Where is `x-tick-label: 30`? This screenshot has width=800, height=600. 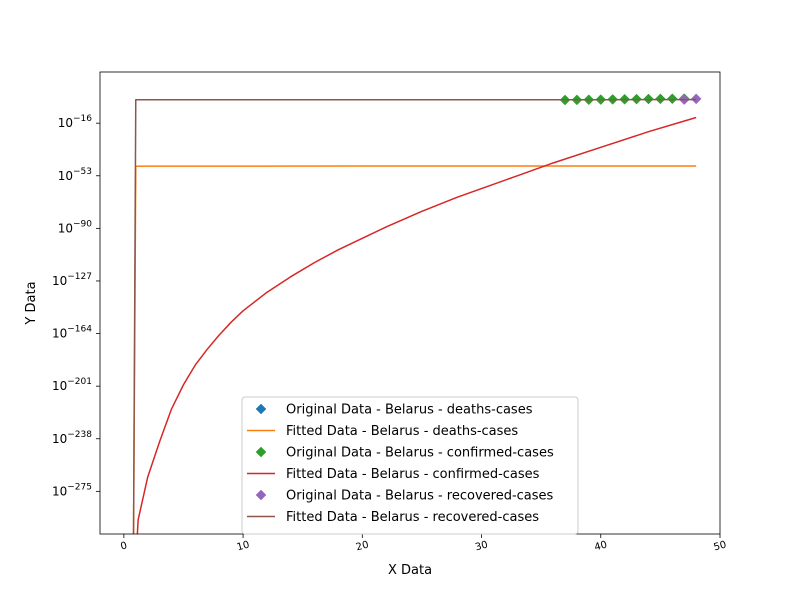 x-tick-label: 30 is located at coordinates (481, 547).